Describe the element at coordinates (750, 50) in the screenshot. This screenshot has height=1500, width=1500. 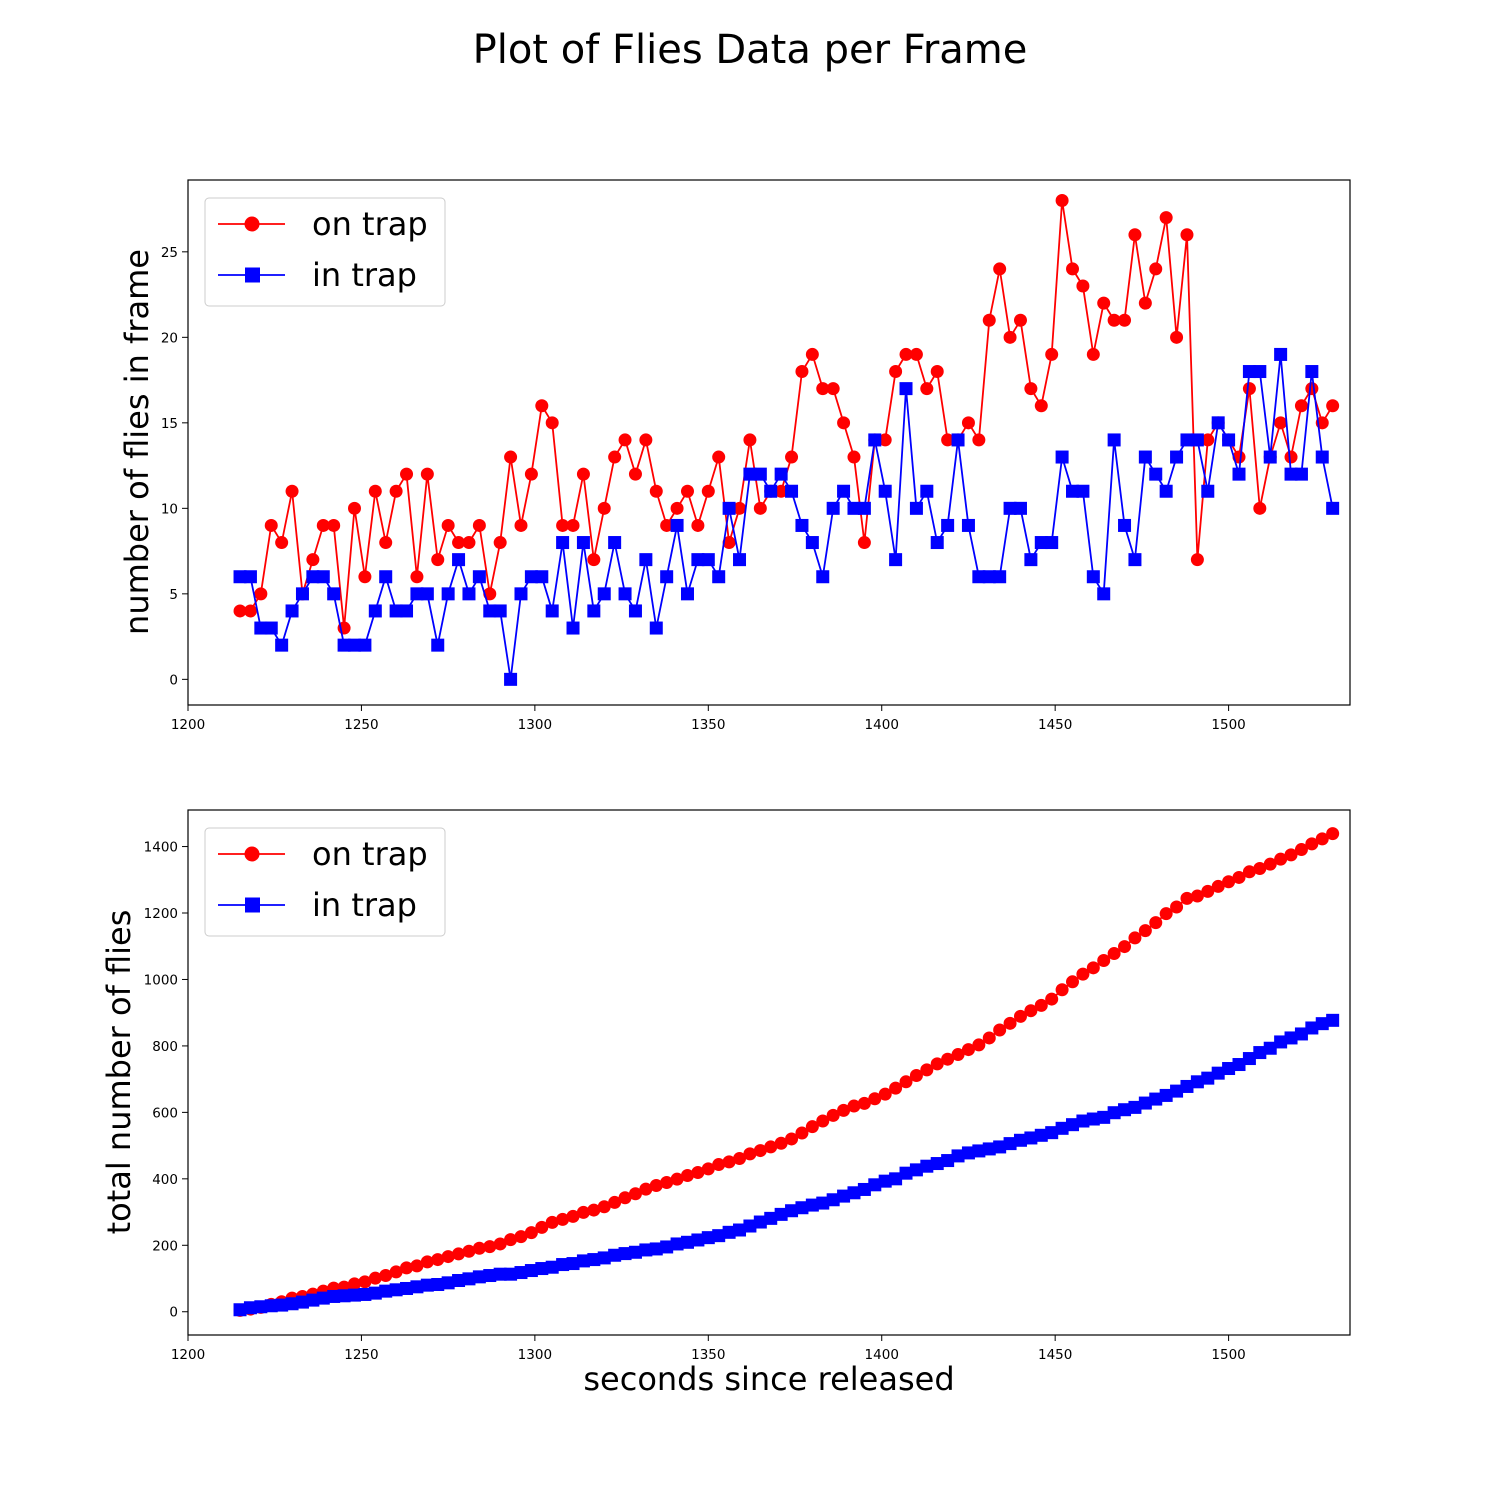
I see `figure-title: Plot of Flies Data per Frame` at that location.